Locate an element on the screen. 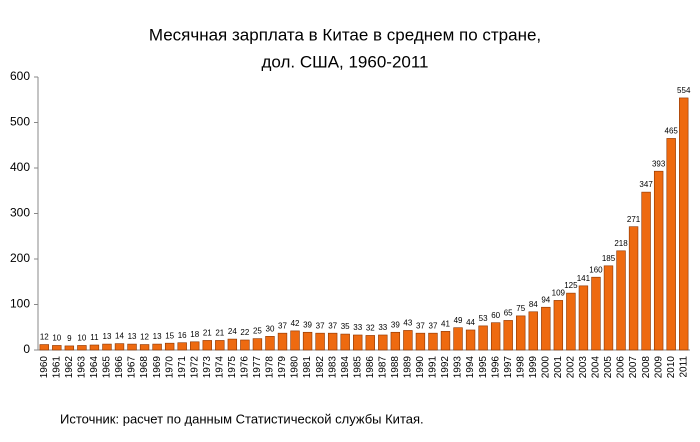 The image size is (700, 442). value-label: 35 is located at coordinates (345, 326).